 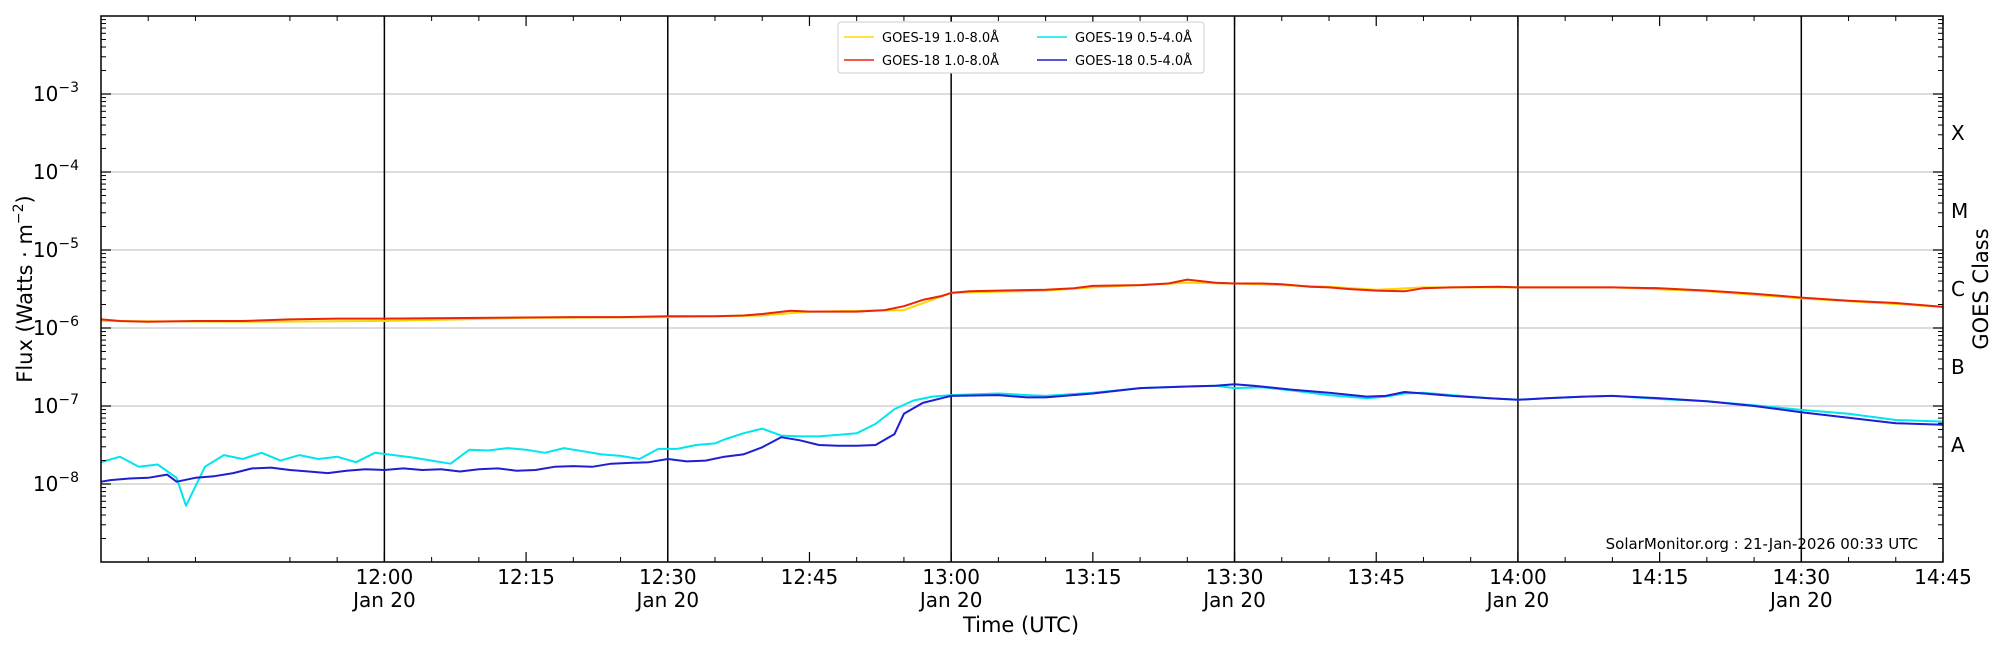 I want to click on y-tick-exponent: −5, so click(x=68, y=244).